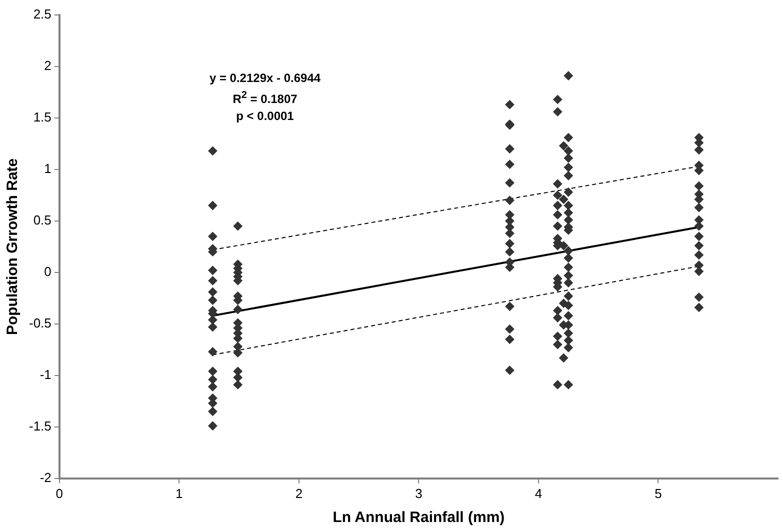 The width and height of the screenshot is (783, 531). Describe the element at coordinates (48, 168) in the screenshot. I see `y-tick-label: 1` at that location.